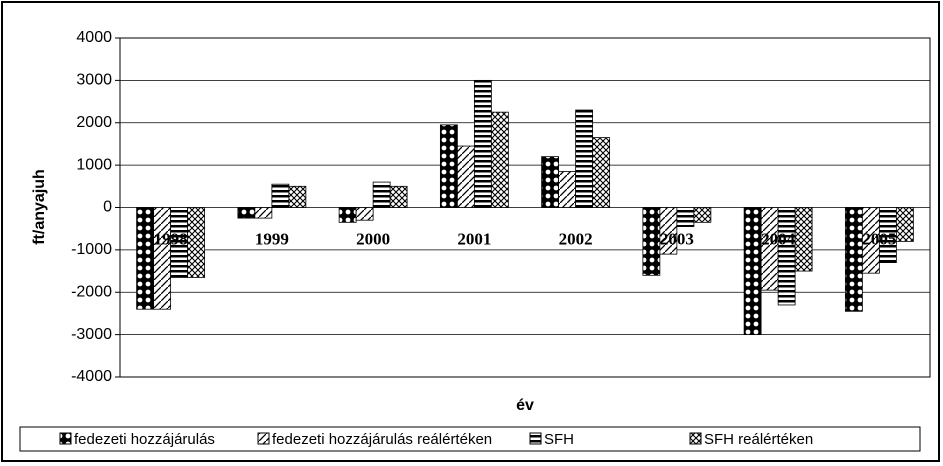  I want to click on legend-box, so click(470, 439).